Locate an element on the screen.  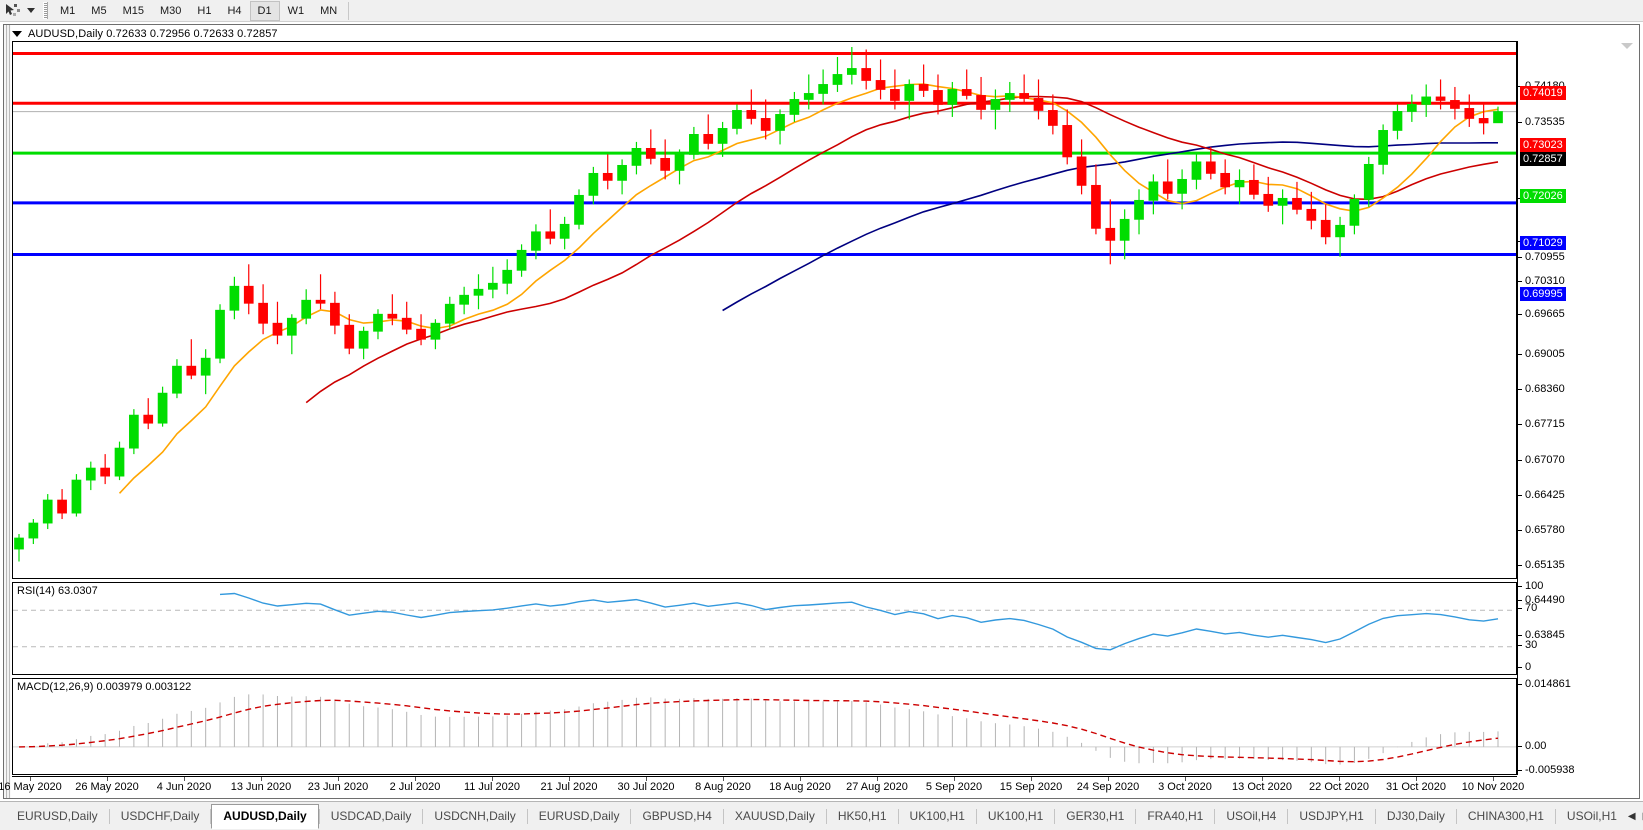
chart-tab-usoil-h4: USOil,H4 is located at coordinates (1251, 816).